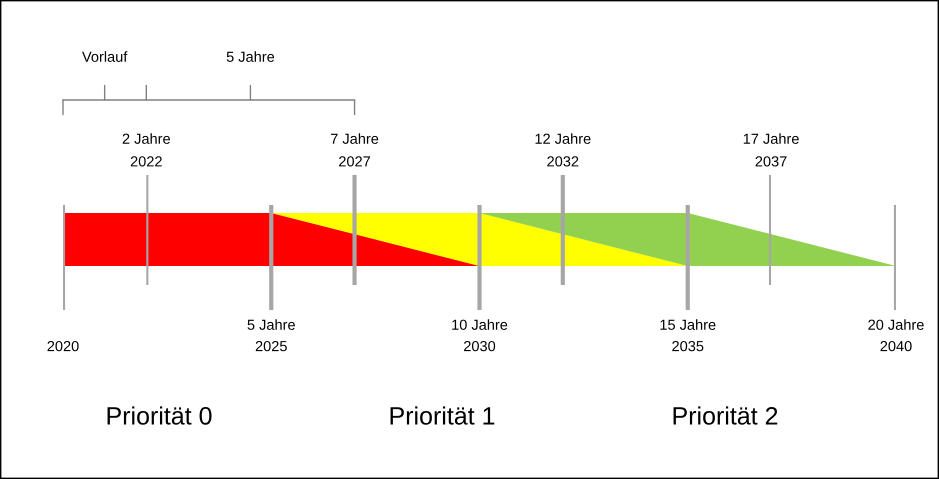 This screenshot has width=939, height=479. What do you see at coordinates (480, 346) in the screenshot?
I see `x-tick-label: 2030` at bounding box center [480, 346].